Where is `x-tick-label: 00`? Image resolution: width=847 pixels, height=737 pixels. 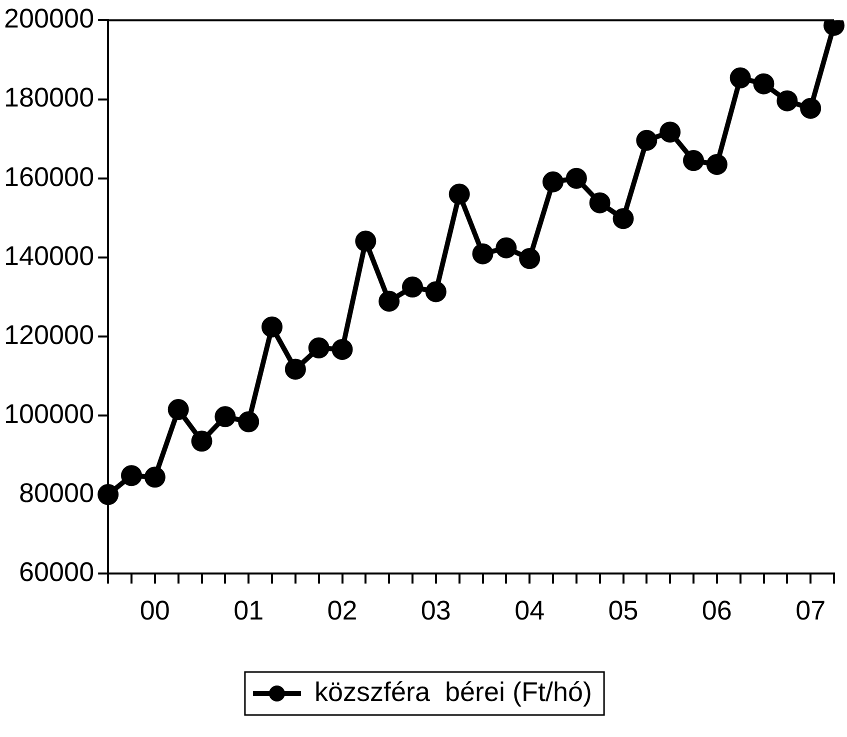 x-tick-label: 00 is located at coordinates (155, 610).